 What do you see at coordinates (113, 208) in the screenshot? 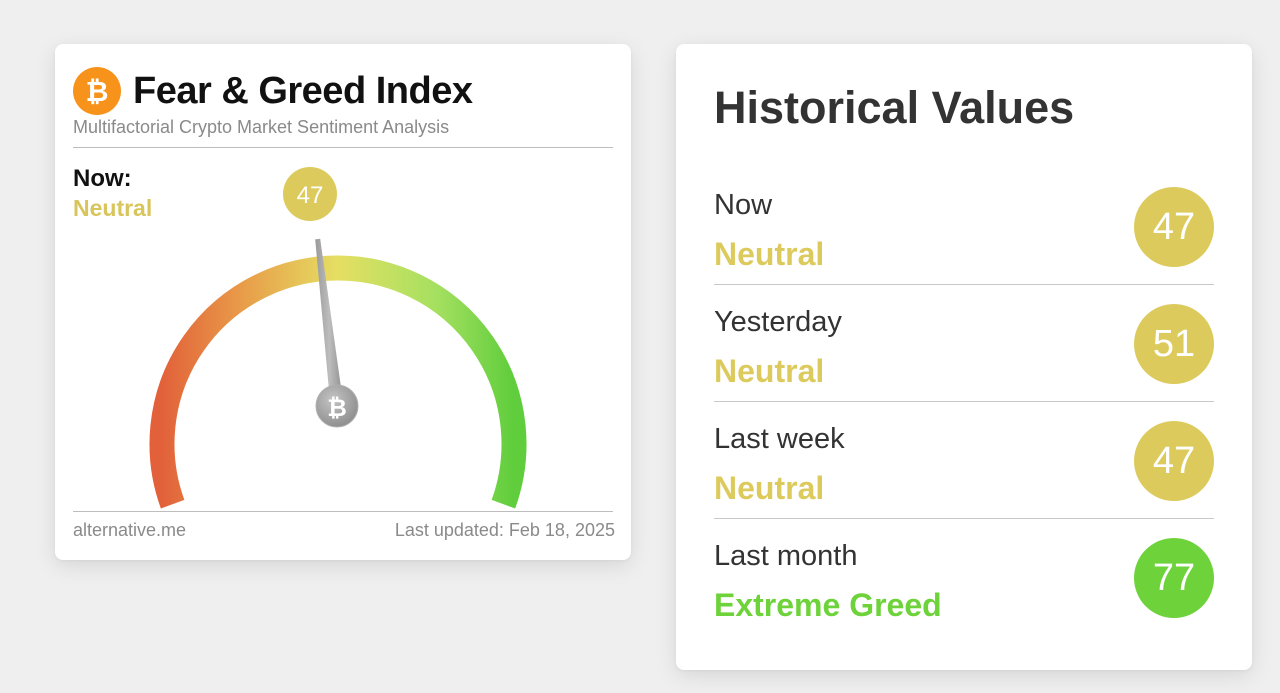
I see `now-classification: Neutral` at bounding box center [113, 208].